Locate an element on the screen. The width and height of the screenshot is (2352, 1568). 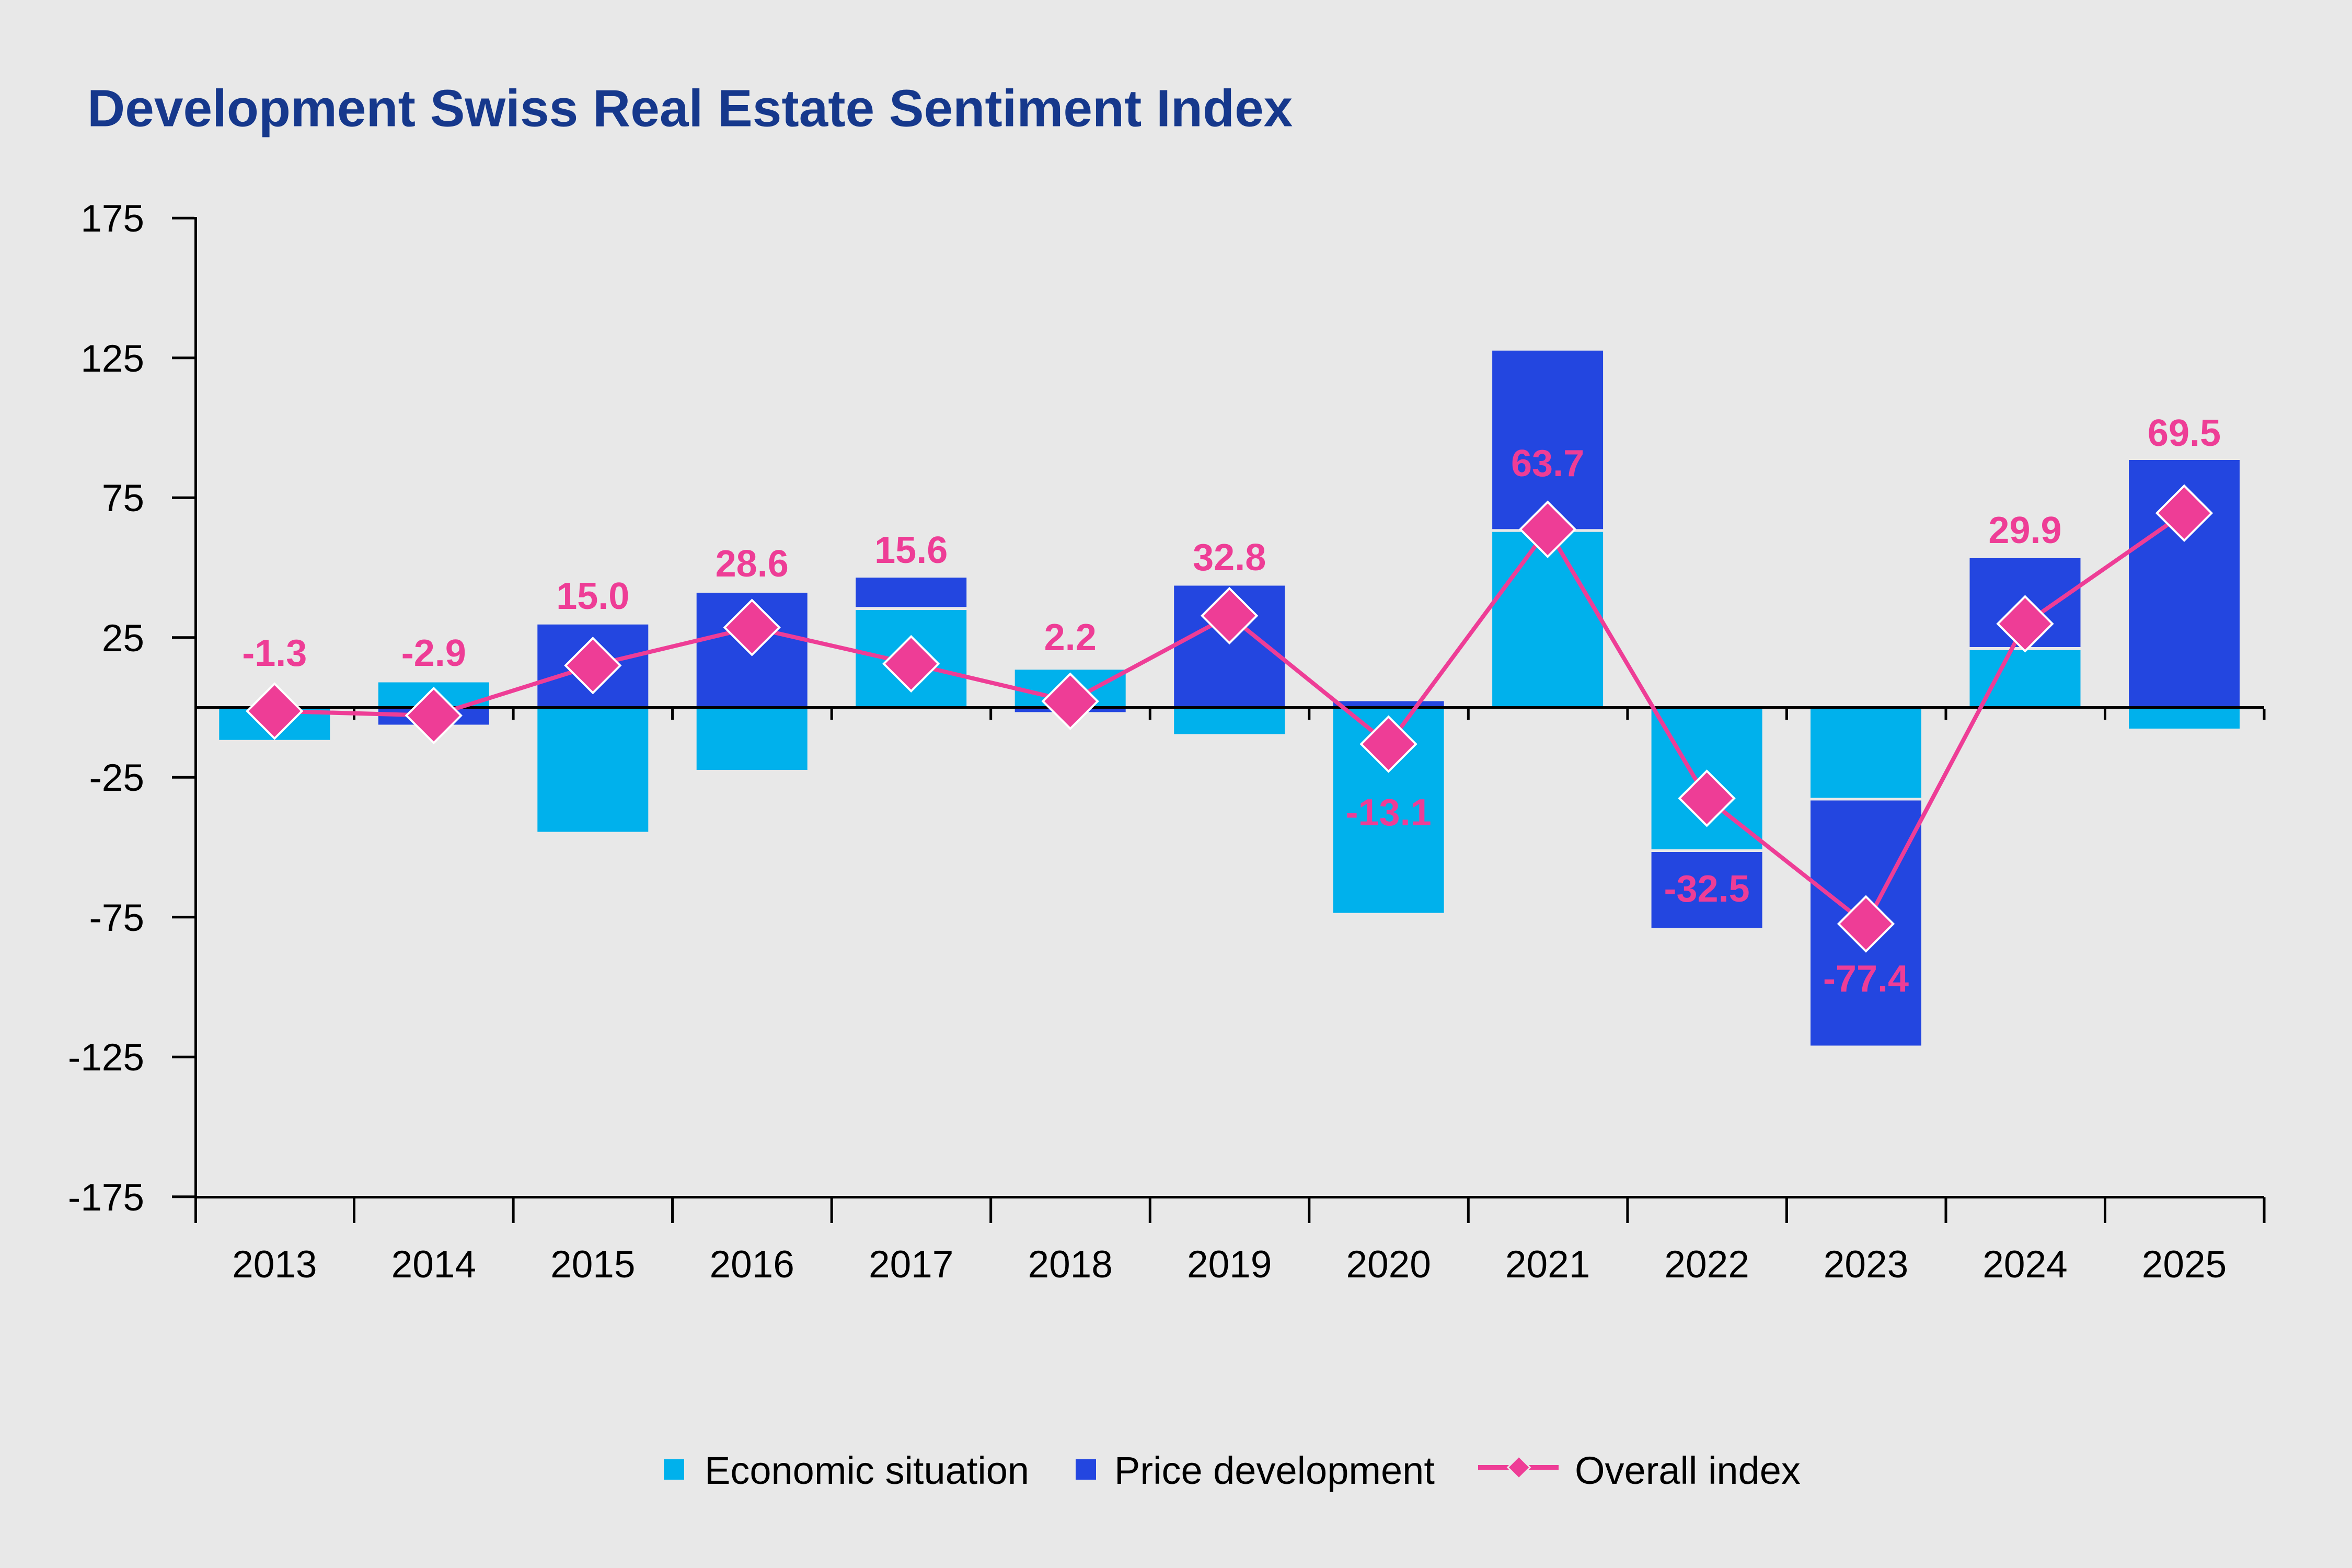
svg-text: -77.4 is located at coordinates (1866, 979).